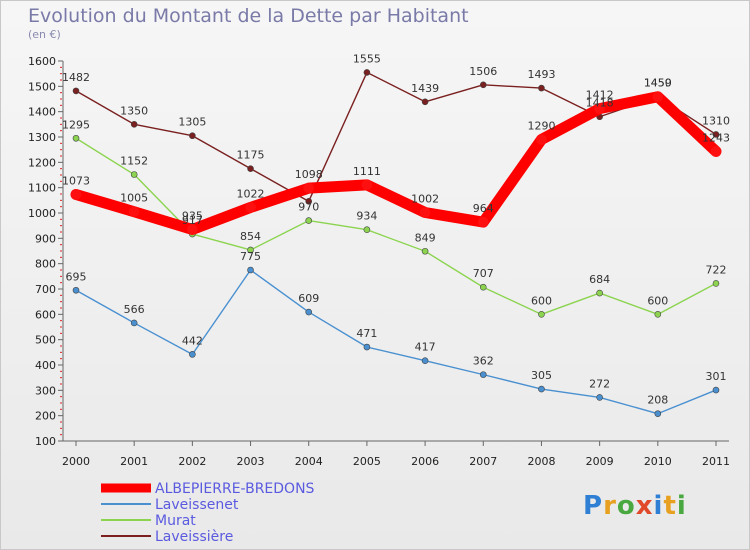 The image size is (750, 550). What do you see at coordinates (309, 174) in the screenshot?
I see `data-label-0: 1098` at bounding box center [309, 174].